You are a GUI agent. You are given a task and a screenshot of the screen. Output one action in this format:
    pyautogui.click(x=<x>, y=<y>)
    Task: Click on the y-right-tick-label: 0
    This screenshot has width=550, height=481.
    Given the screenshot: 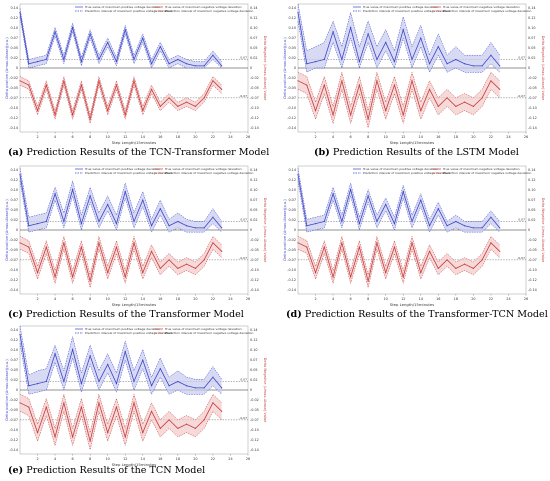 What is the action you would take?
    pyautogui.click(x=529, y=230)
    